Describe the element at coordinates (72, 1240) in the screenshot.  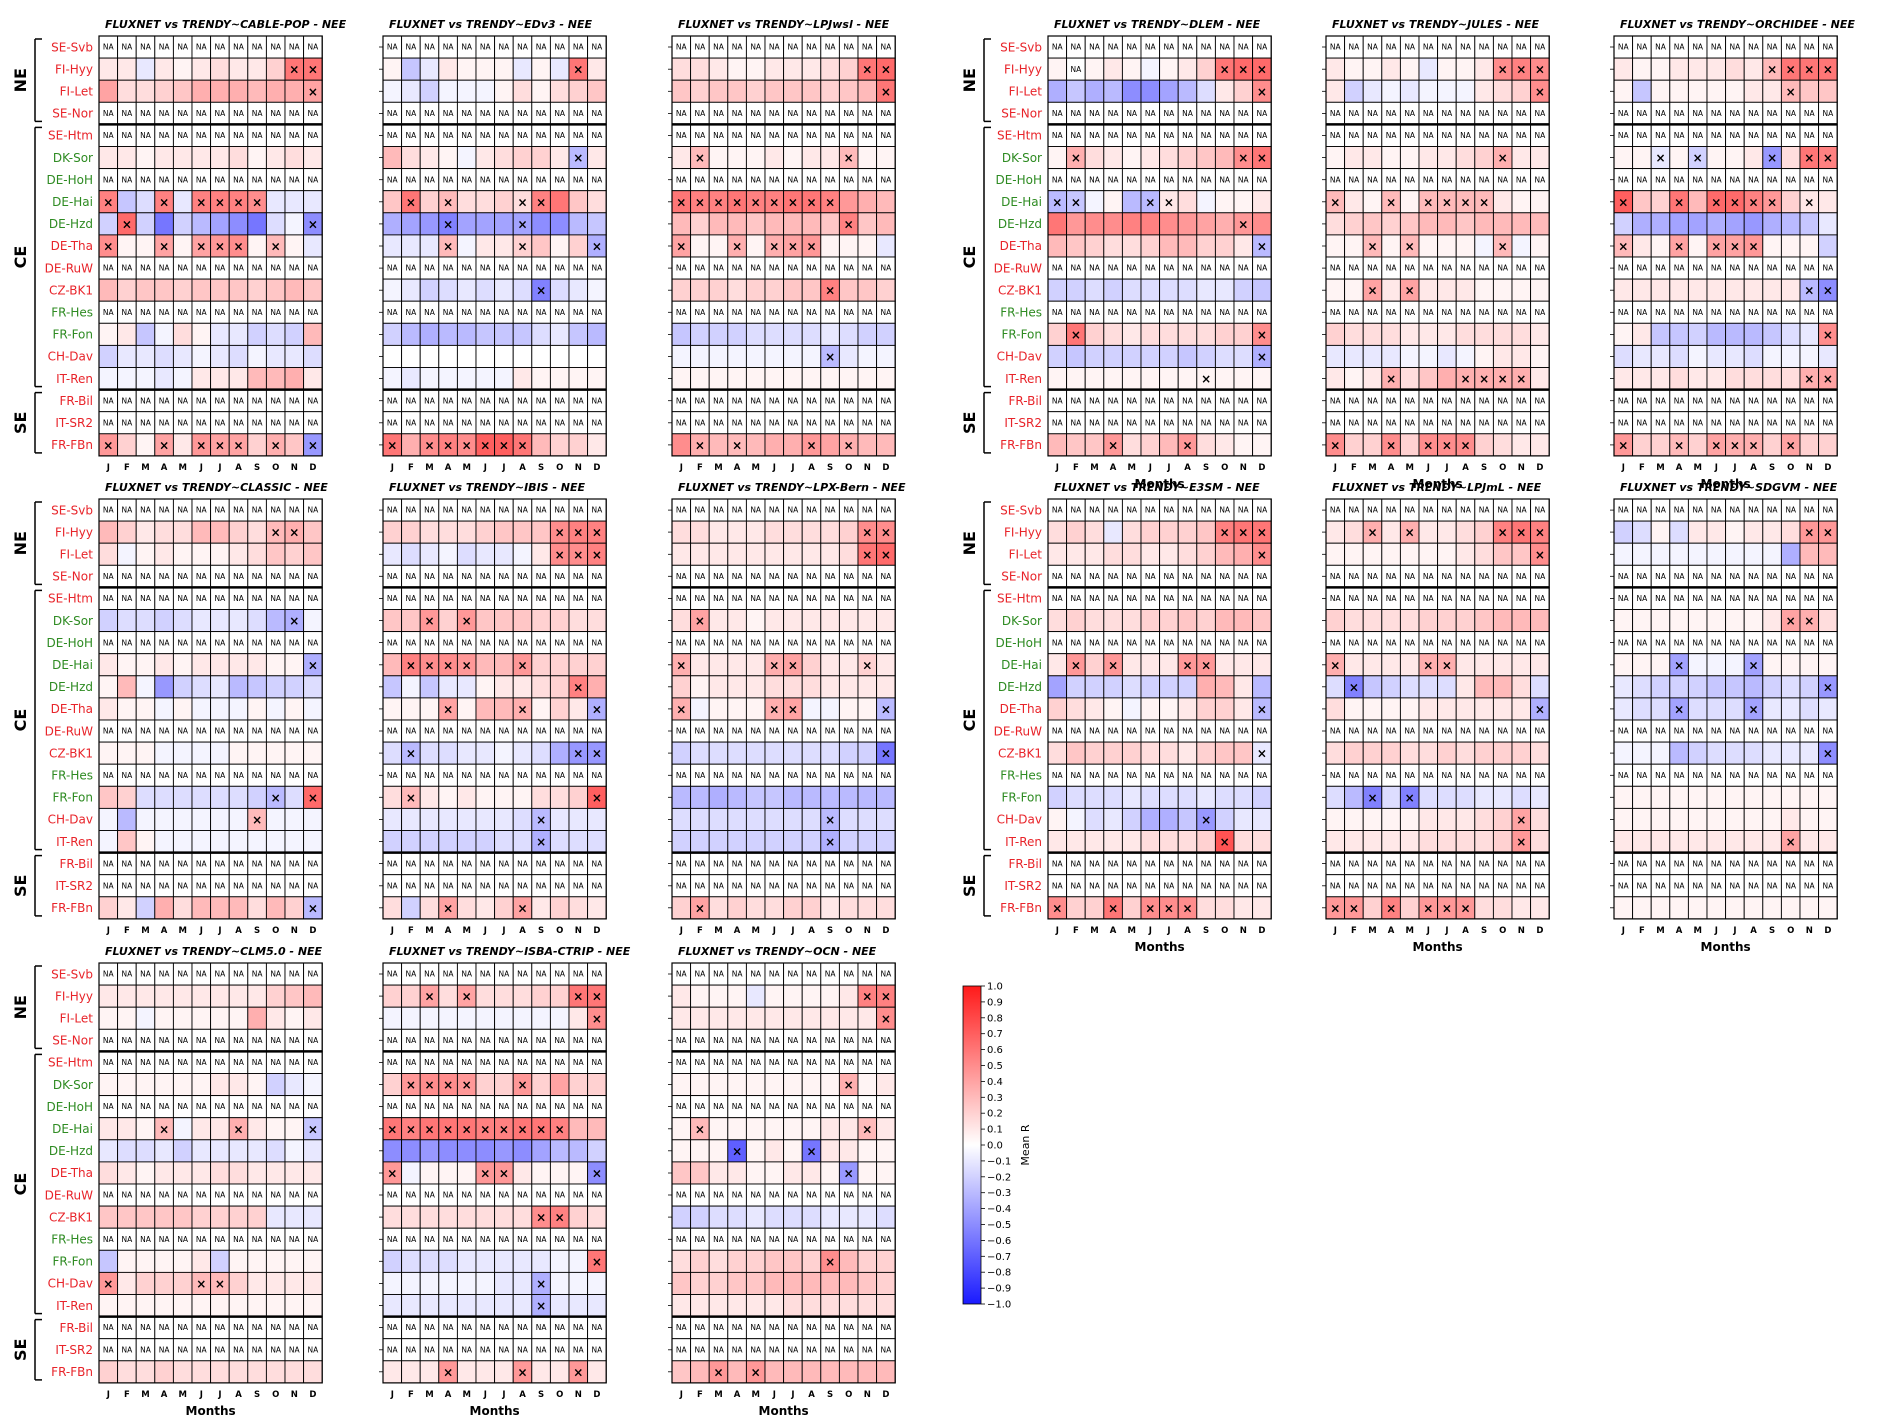
I see `site-label: FR-Hes` at that location.